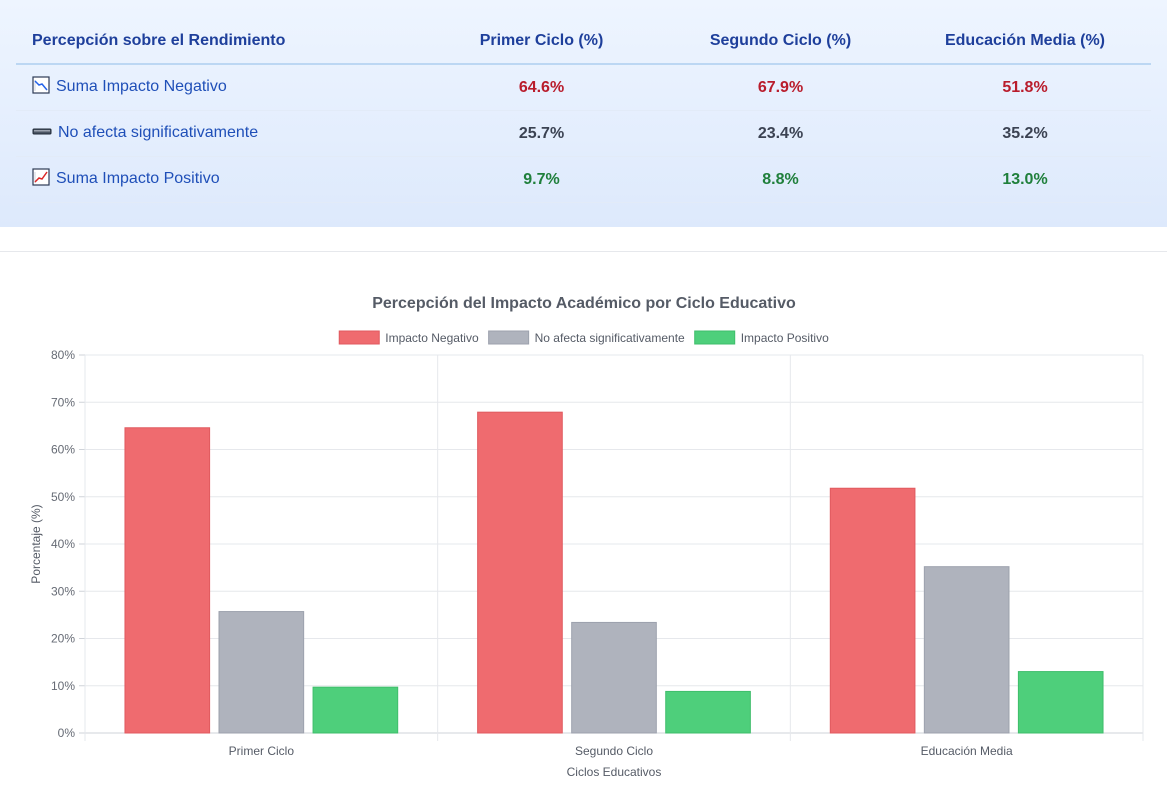  What do you see at coordinates (36, 543) in the screenshot?
I see `y-axis-title: Porcentaje (%)` at bounding box center [36, 543].